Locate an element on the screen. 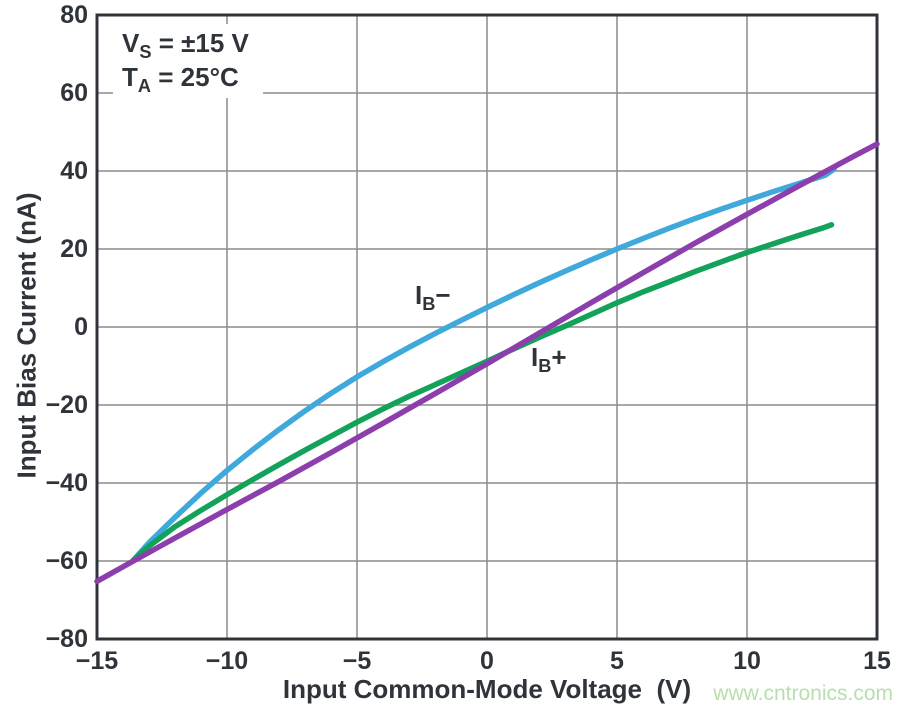  x-tick-label: 0 is located at coordinates (487, 661).